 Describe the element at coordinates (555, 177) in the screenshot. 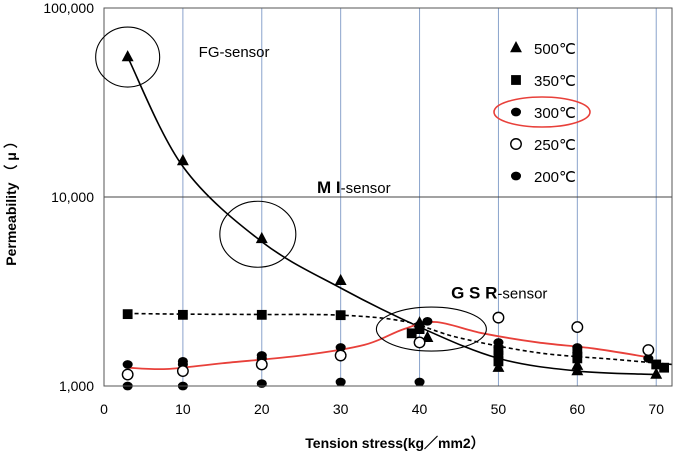

I see `legend-label: 200℃` at that location.